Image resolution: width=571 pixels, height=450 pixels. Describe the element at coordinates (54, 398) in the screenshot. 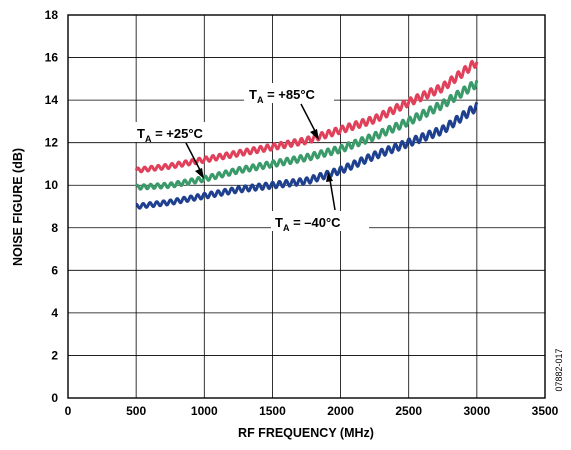

I see `y-tick-label: 0` at that location.